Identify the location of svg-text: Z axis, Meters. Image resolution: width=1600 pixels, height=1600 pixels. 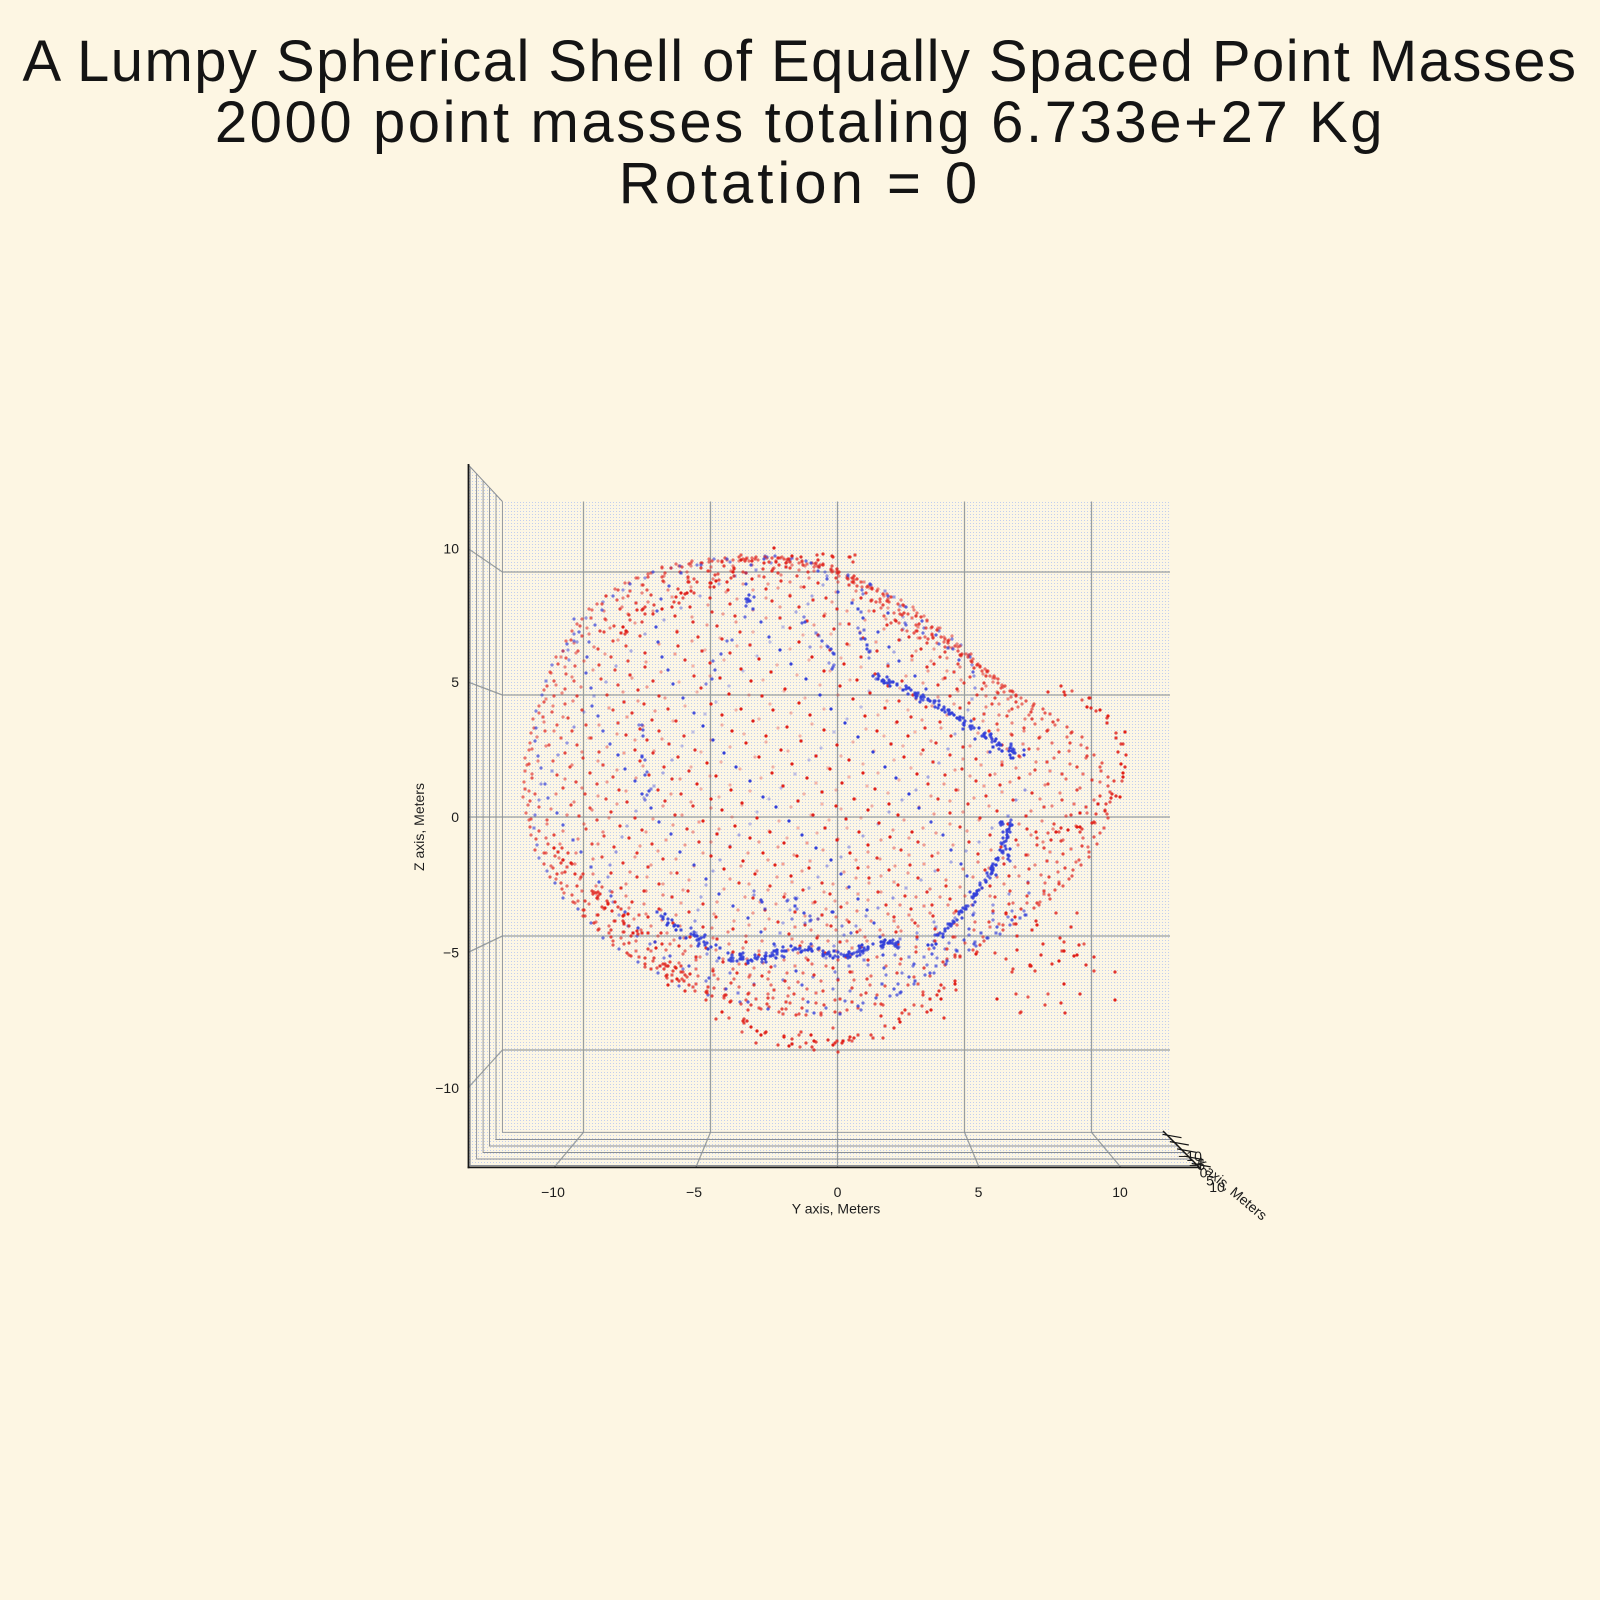
(419, 827).